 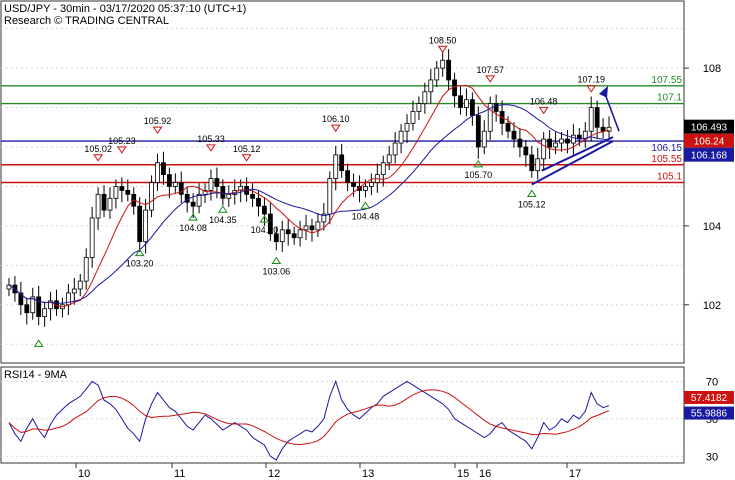 I want to click on time-axis: 10 11 12 13 15 16 17, so click(x=328, y=471).